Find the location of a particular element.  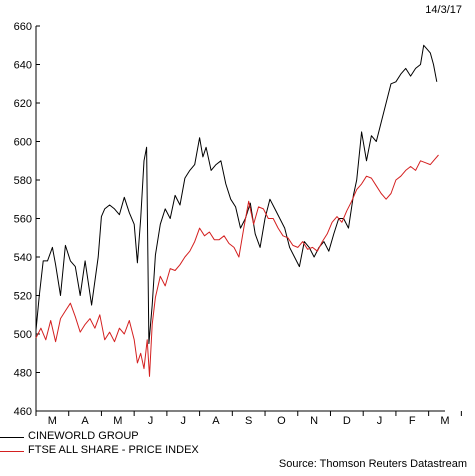

legend-item-ftse: FTSE ALL SHARE - PRICE INDEX is located at coordinates (150, 451).